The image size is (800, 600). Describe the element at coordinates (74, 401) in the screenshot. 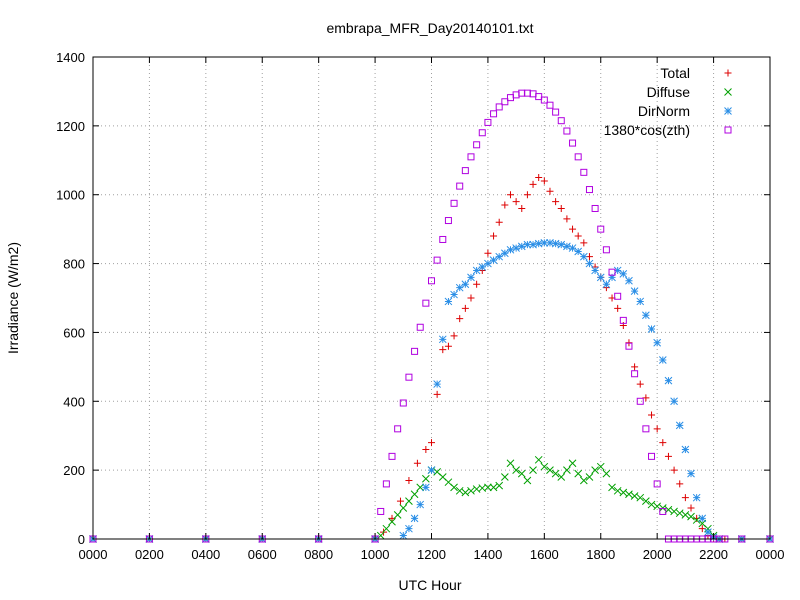

I see `y-tick-label: 400` at that location.